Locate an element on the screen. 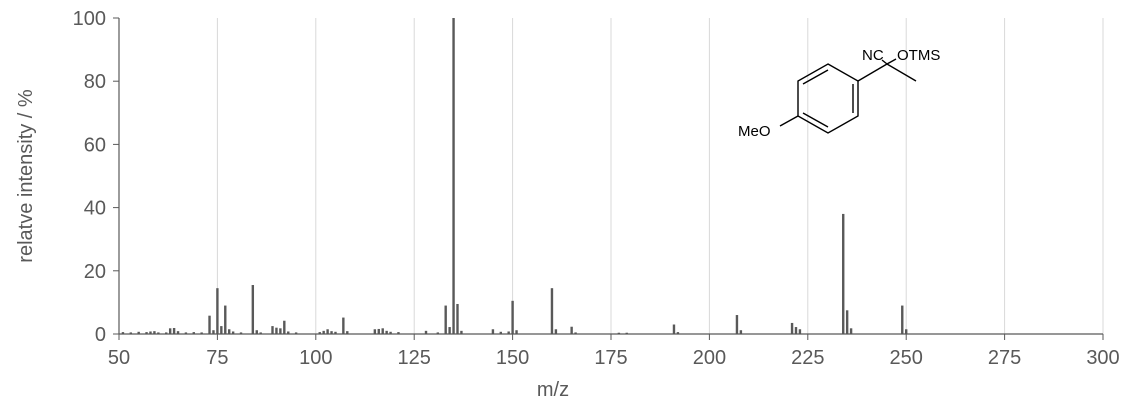 The height and width of the screenshot is (405, 1132). x-tick-label: 125 is located at coordinates (414, 358).